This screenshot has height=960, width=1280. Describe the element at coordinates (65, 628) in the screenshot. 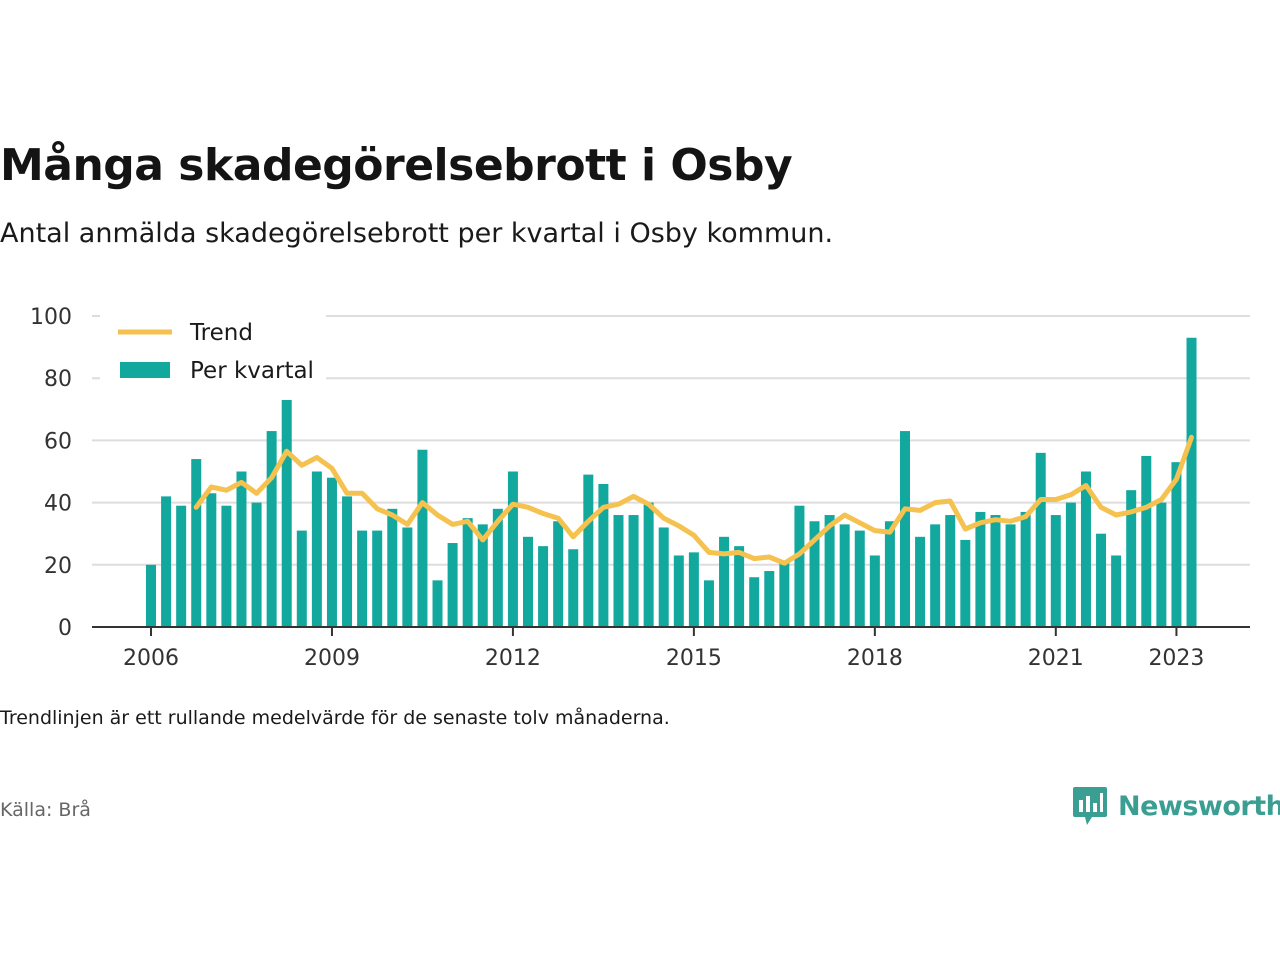

I see `y-tick-label: 0` at that location.